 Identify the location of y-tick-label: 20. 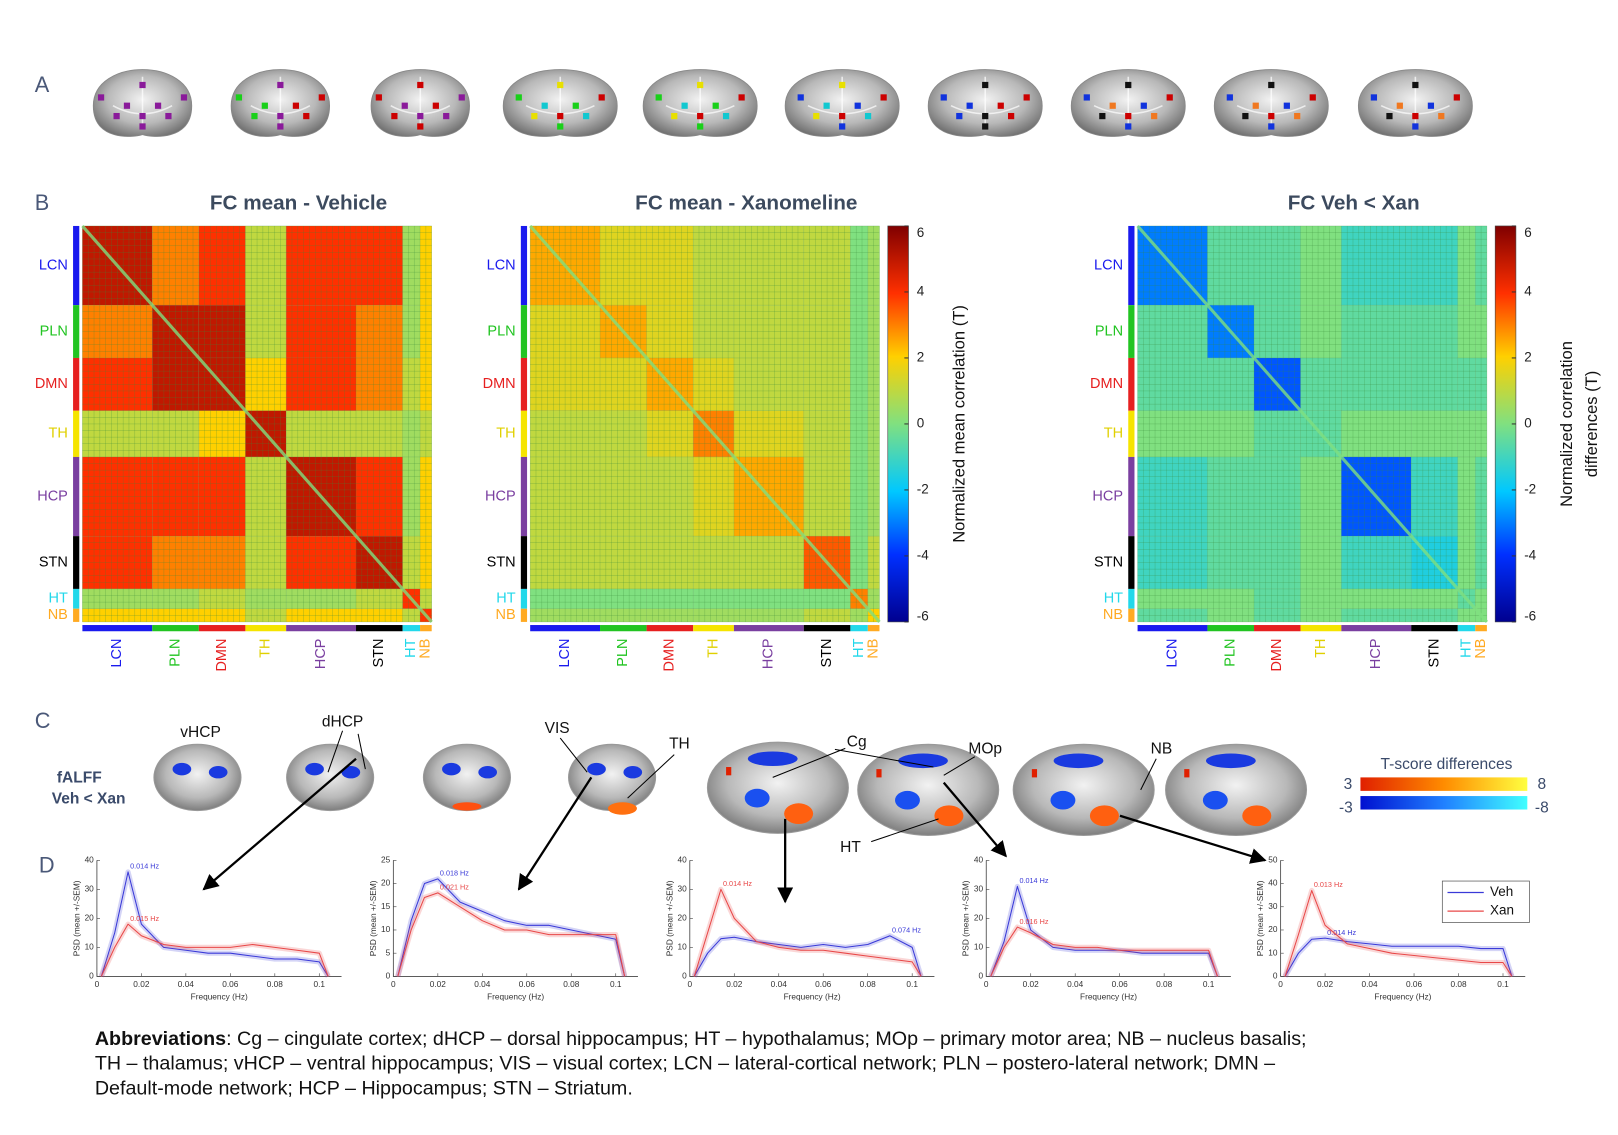
(1273, 929).